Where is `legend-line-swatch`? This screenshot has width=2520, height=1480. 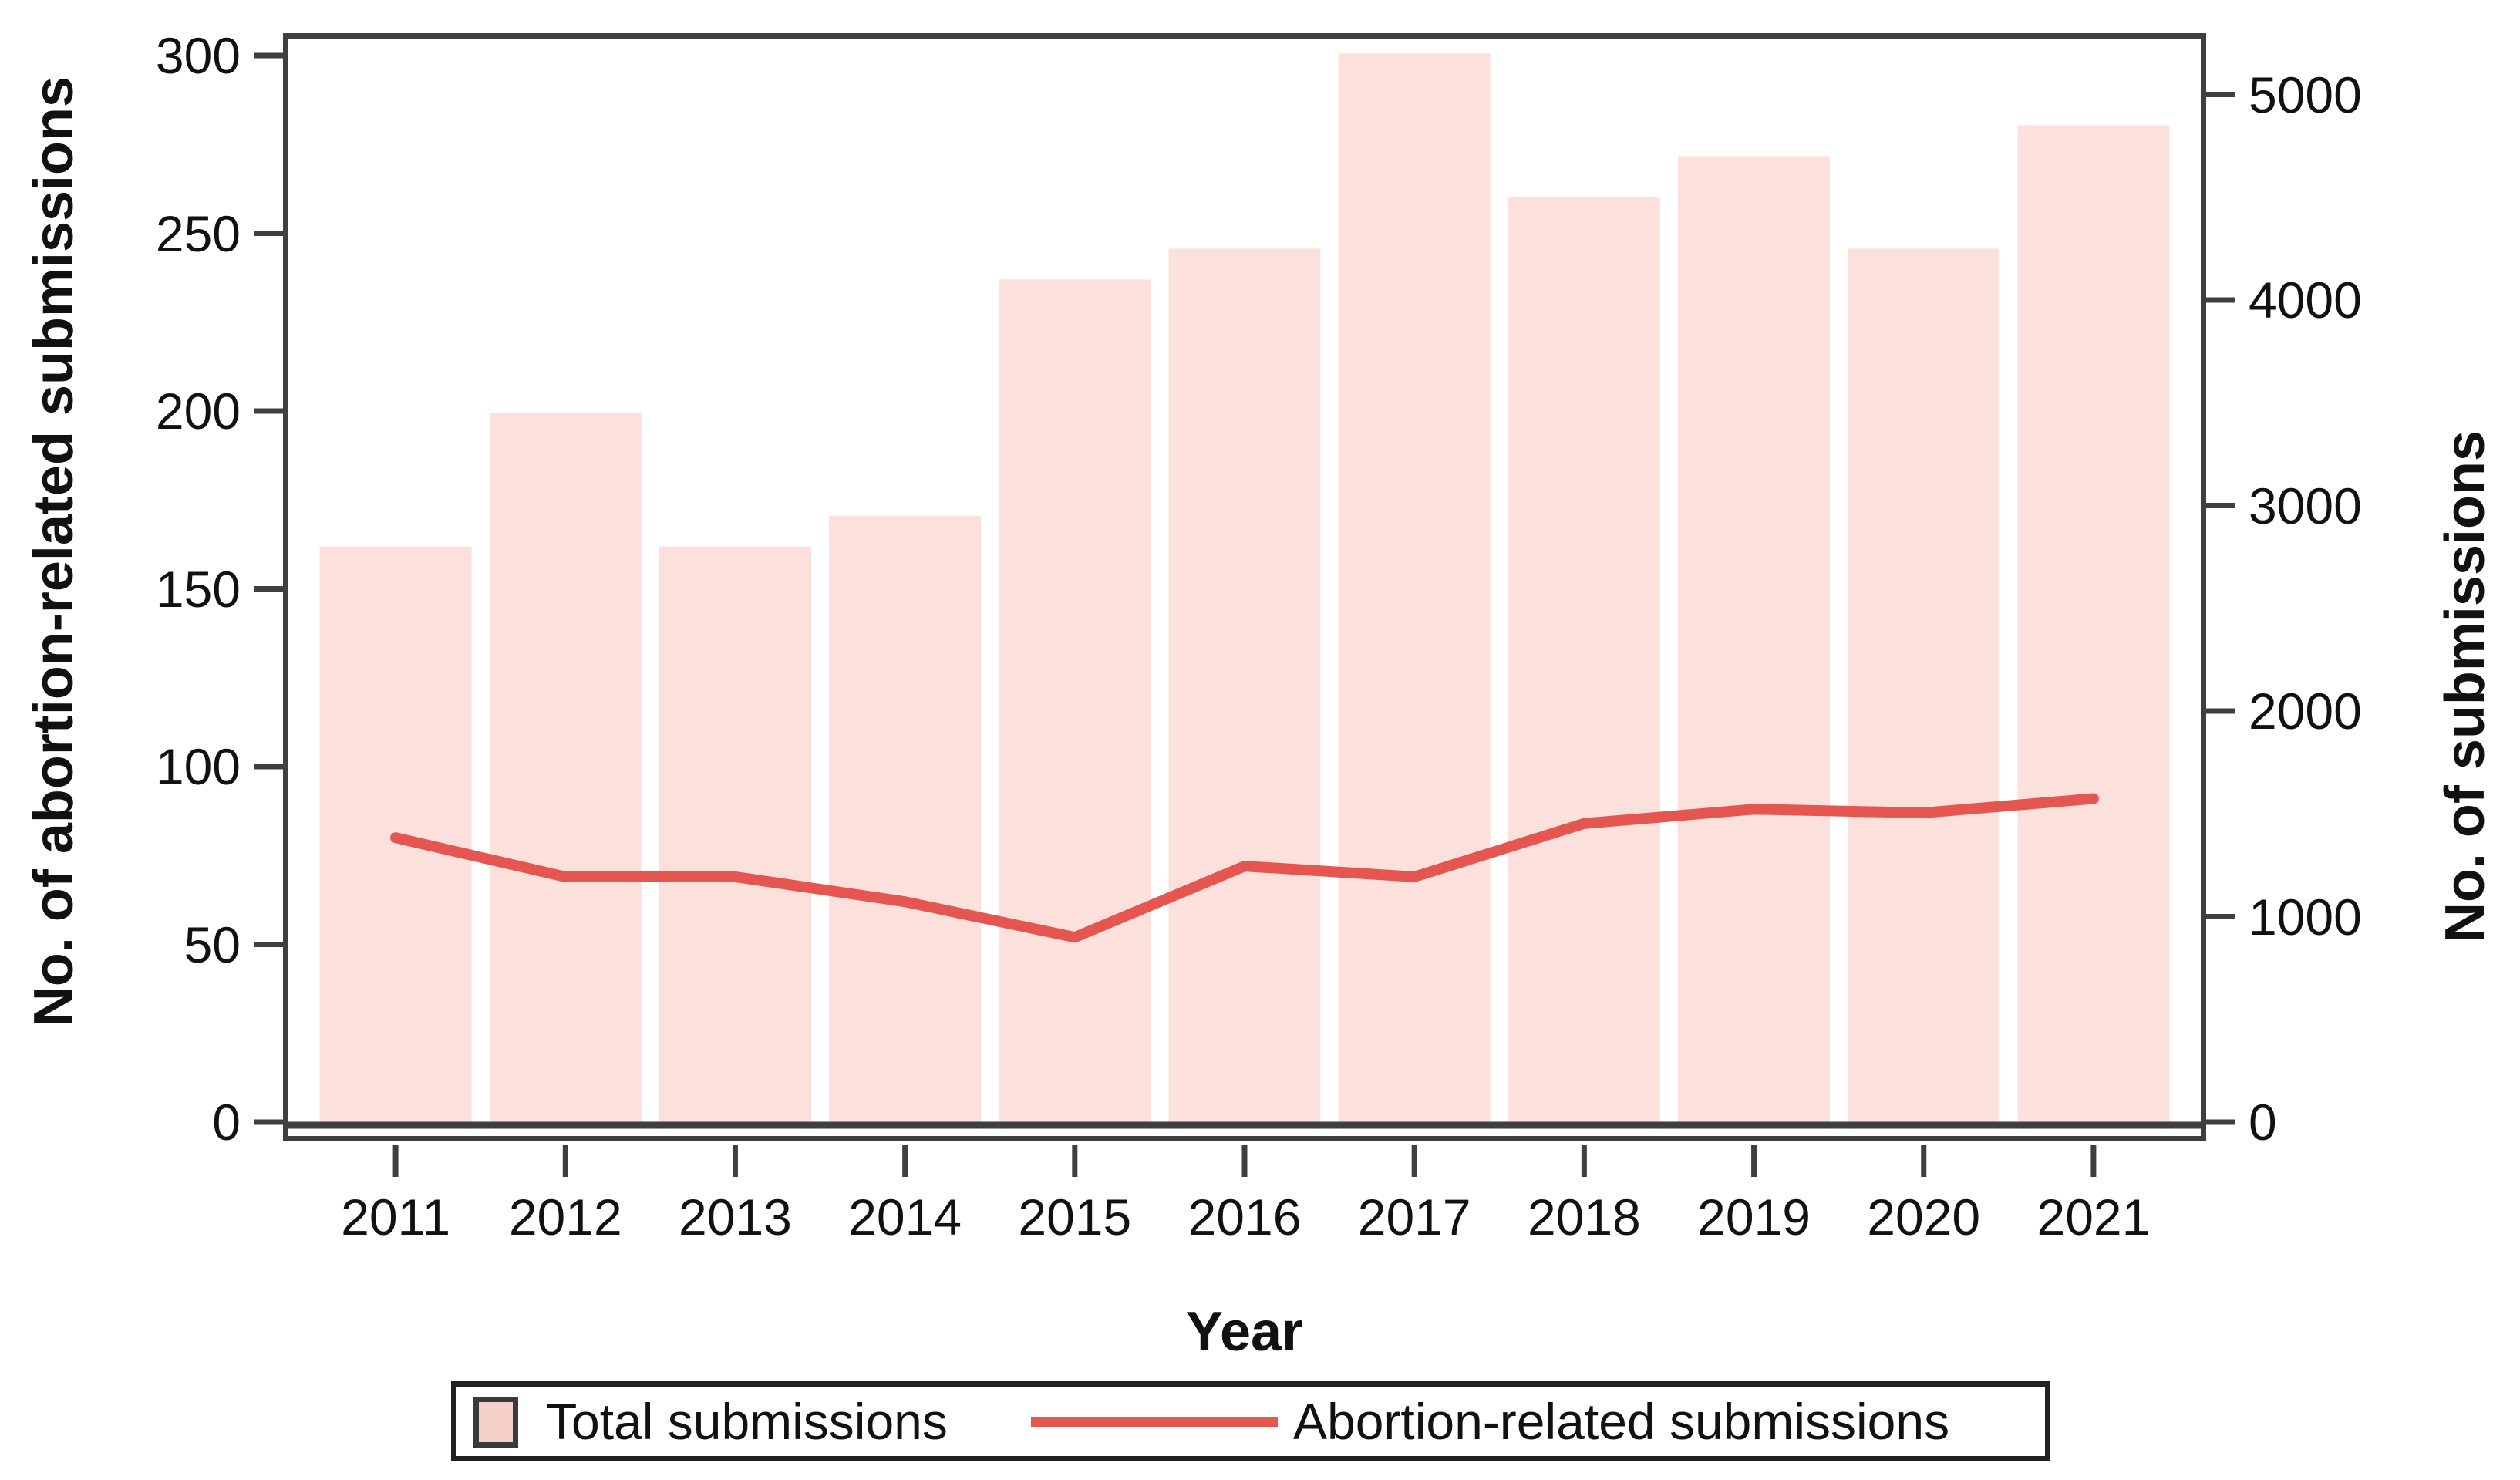
legend-line-swatch is located at coordinates (1154, 1422).